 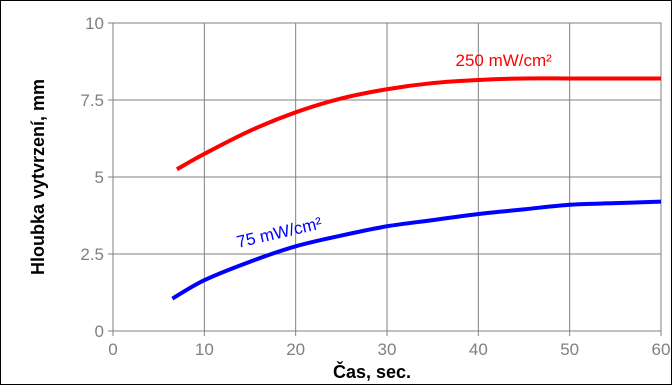 What do you see at coordinates (387, 349) in the screenshot?
I see `x-tick-label: 30` at bounding box center [387, 349].